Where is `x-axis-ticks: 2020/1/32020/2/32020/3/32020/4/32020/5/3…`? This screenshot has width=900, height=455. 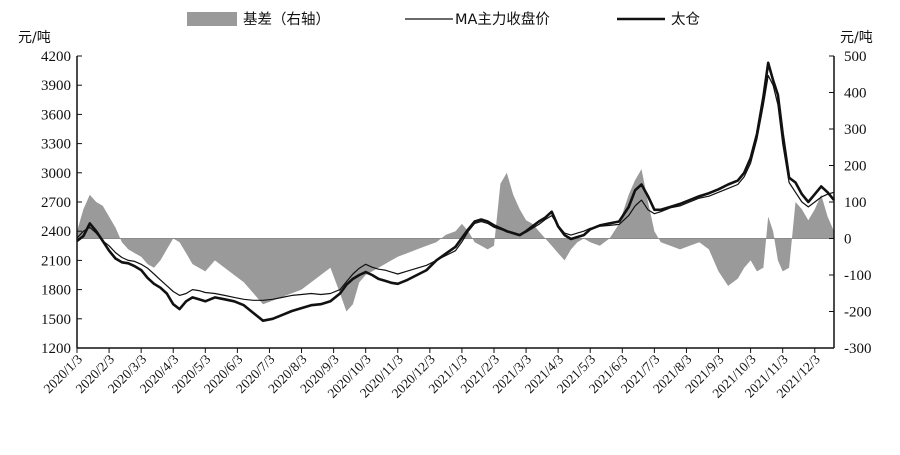
x-axis-ticks: 2020/1/32020/2/32020/3/32020/4/32020/5/3… is located at coordinates (432, 374).